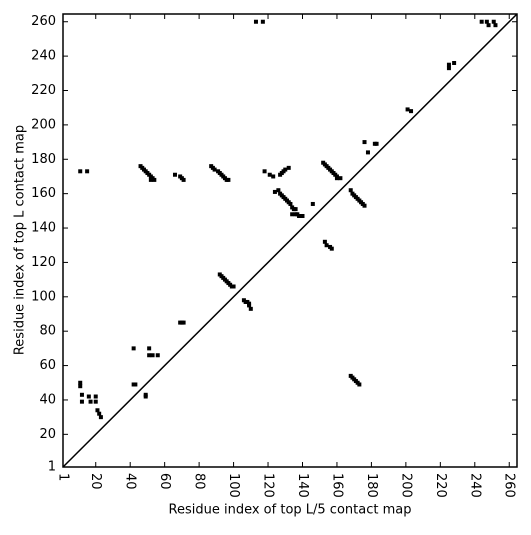  What do you see at coordinates (43, 159) in the screenshot?
I see `y-tick-label: 180` at bounding box center [43, 159].